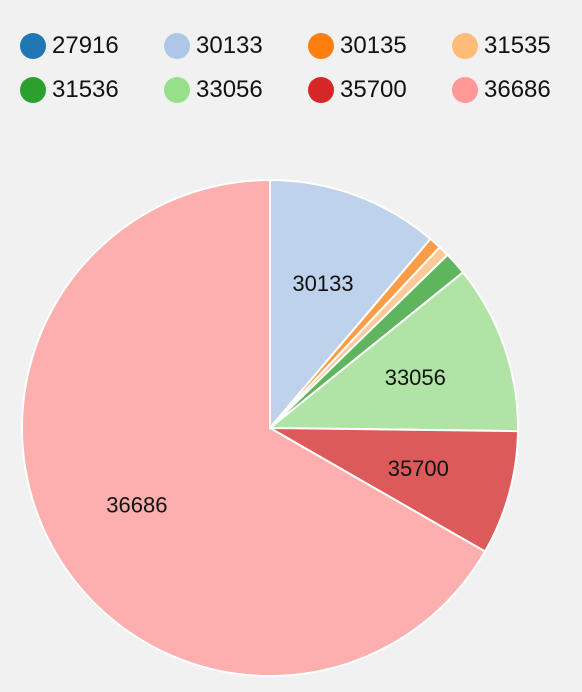 This screenshot has height=692, width=582. I want to click on legend-item-27916: 27916, so click(92, 46).